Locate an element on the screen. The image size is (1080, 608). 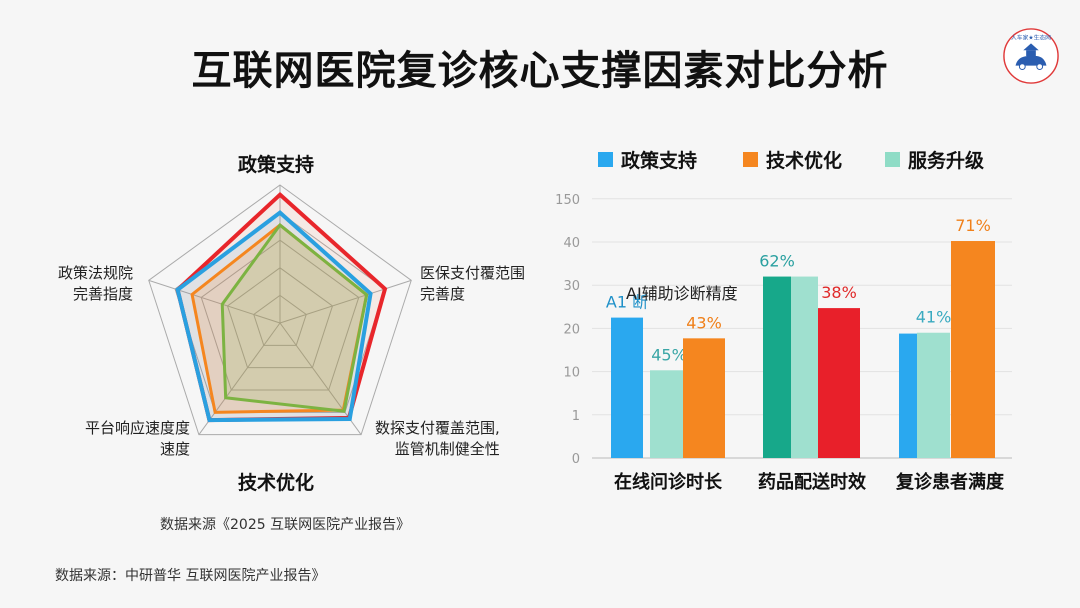
radar-axis-label: 数探支付覆盖范围, 监管机制健全性 is located at coordinates (437, 438).